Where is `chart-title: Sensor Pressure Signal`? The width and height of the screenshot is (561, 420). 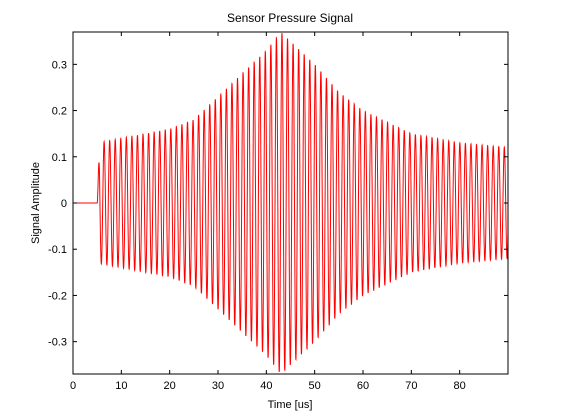
chart-title: Sensor Pressure Signal is located at coordinates (290, 18).